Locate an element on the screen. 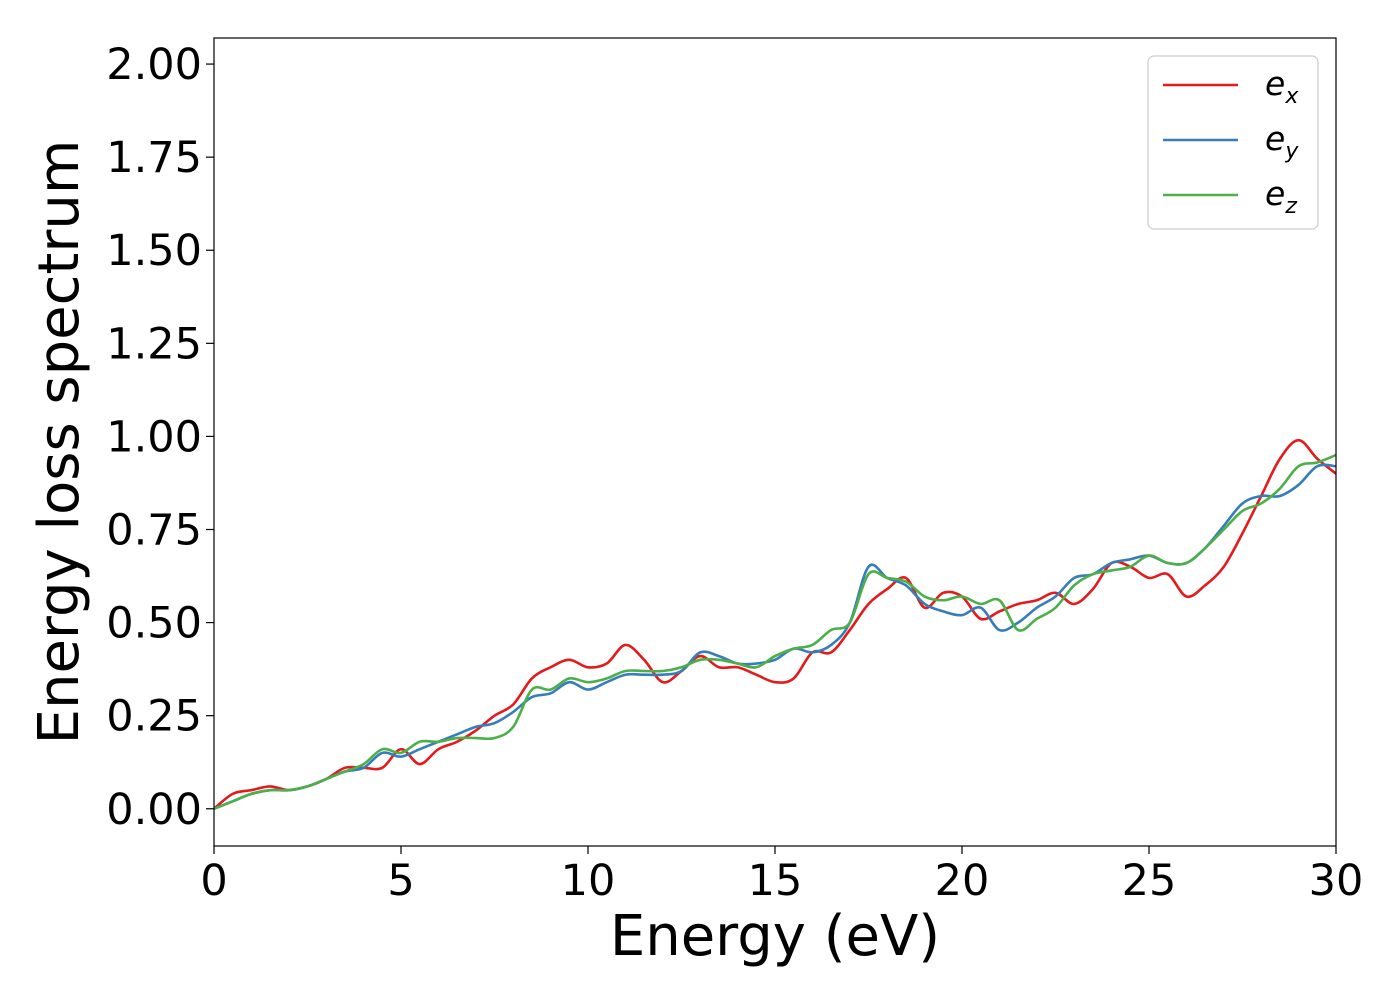 The image size is (1400, 1000). legend-label-ez: ez is located at coordinates (1281, 196).